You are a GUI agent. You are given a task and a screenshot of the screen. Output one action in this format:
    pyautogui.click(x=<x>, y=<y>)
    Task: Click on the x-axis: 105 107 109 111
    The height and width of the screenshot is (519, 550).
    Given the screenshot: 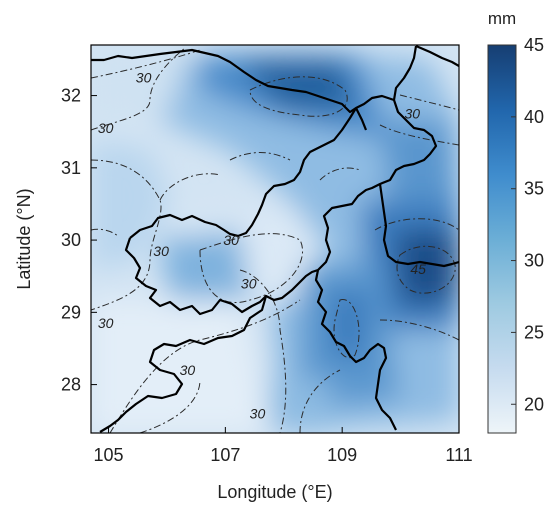 What is the action you would take?
    pyautogui.click(x=283, y=446)
    